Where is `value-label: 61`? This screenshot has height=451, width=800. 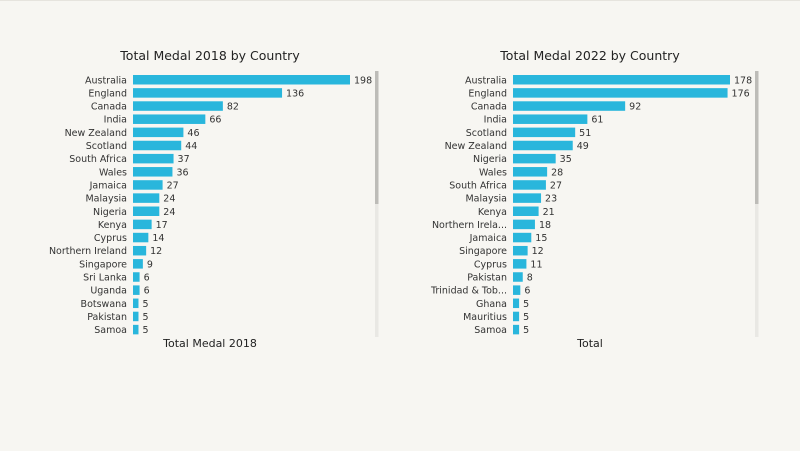 value-label: 61 is located at coordinates (597, 120).